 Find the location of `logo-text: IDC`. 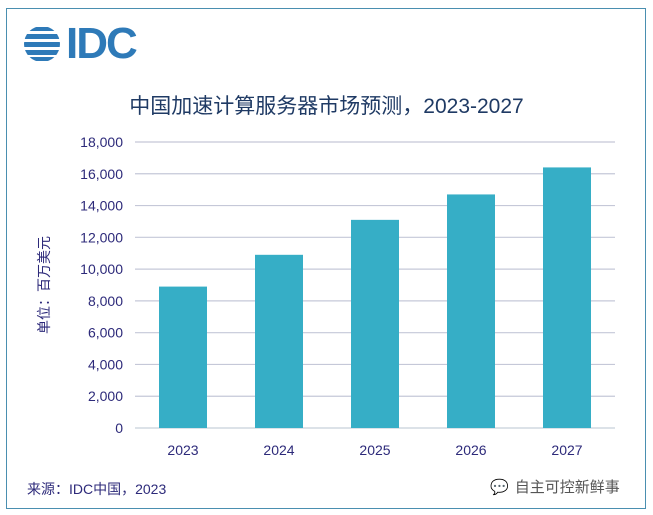

logo-text: IDC is located at coordinates (102, 43).